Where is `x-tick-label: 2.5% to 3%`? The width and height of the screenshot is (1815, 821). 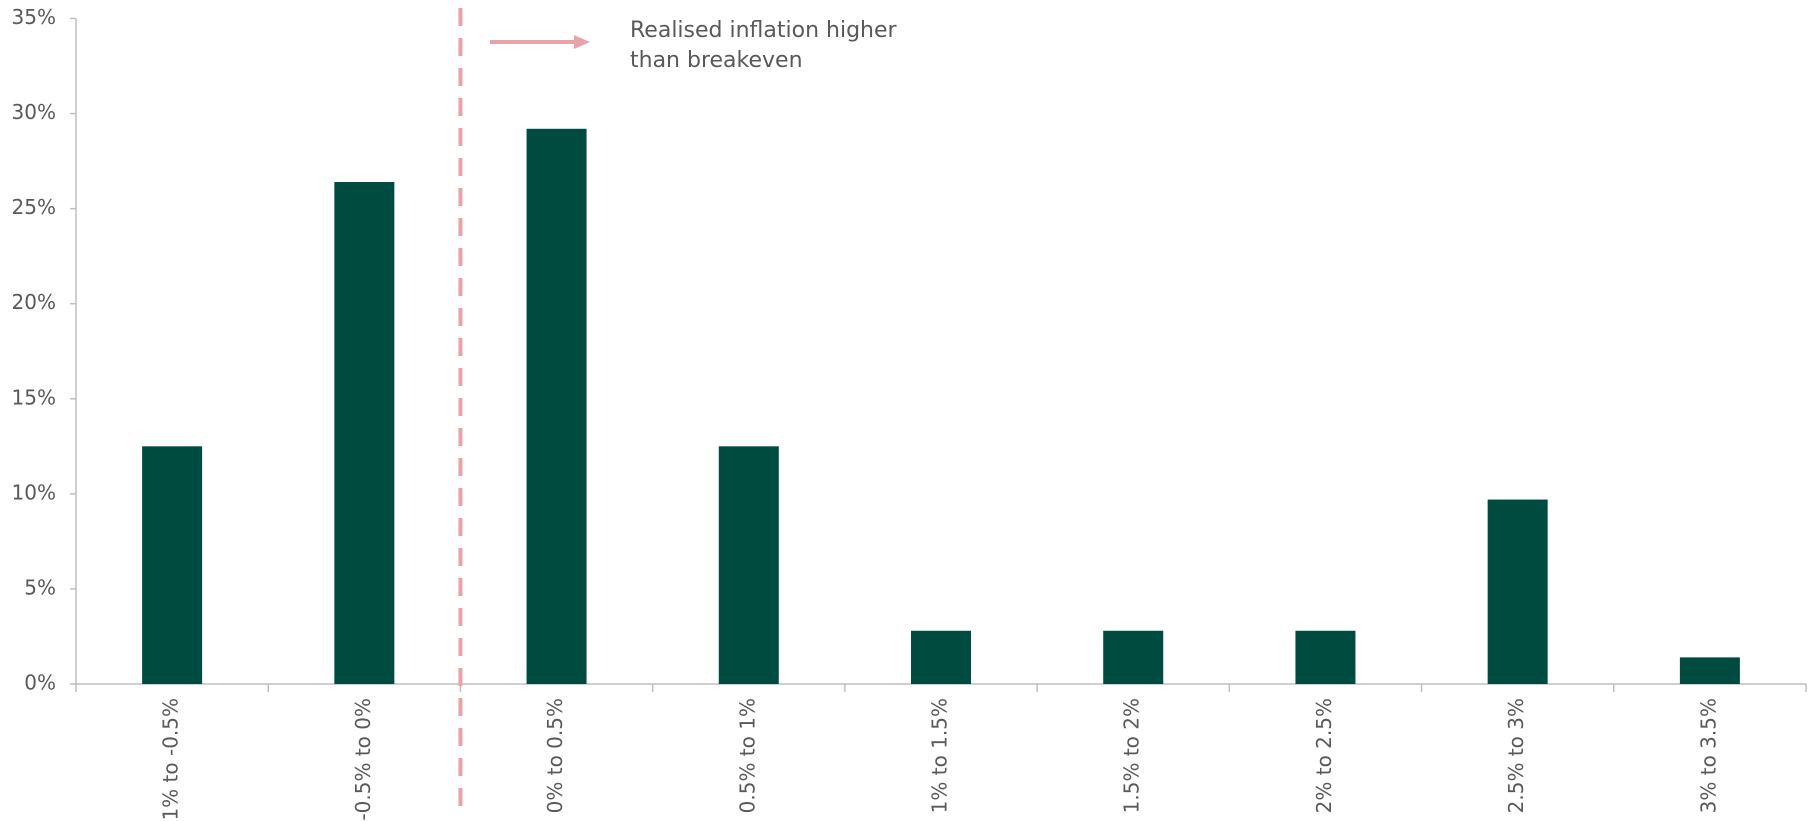 x-tick-label: 2.5% to 3% is located at coordinates (1516, 755).